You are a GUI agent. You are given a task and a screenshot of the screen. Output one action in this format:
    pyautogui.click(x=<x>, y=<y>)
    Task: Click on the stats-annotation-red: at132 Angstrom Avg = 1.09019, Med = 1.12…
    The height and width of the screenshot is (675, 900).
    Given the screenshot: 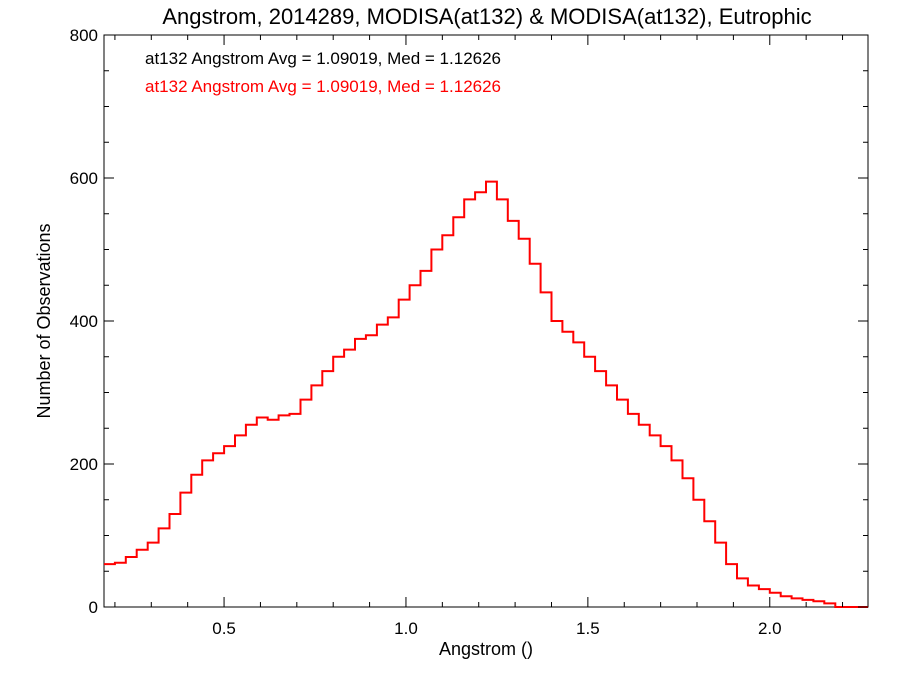 What is the action you would take?
    pyautogui.click(x=323, y=86)
    